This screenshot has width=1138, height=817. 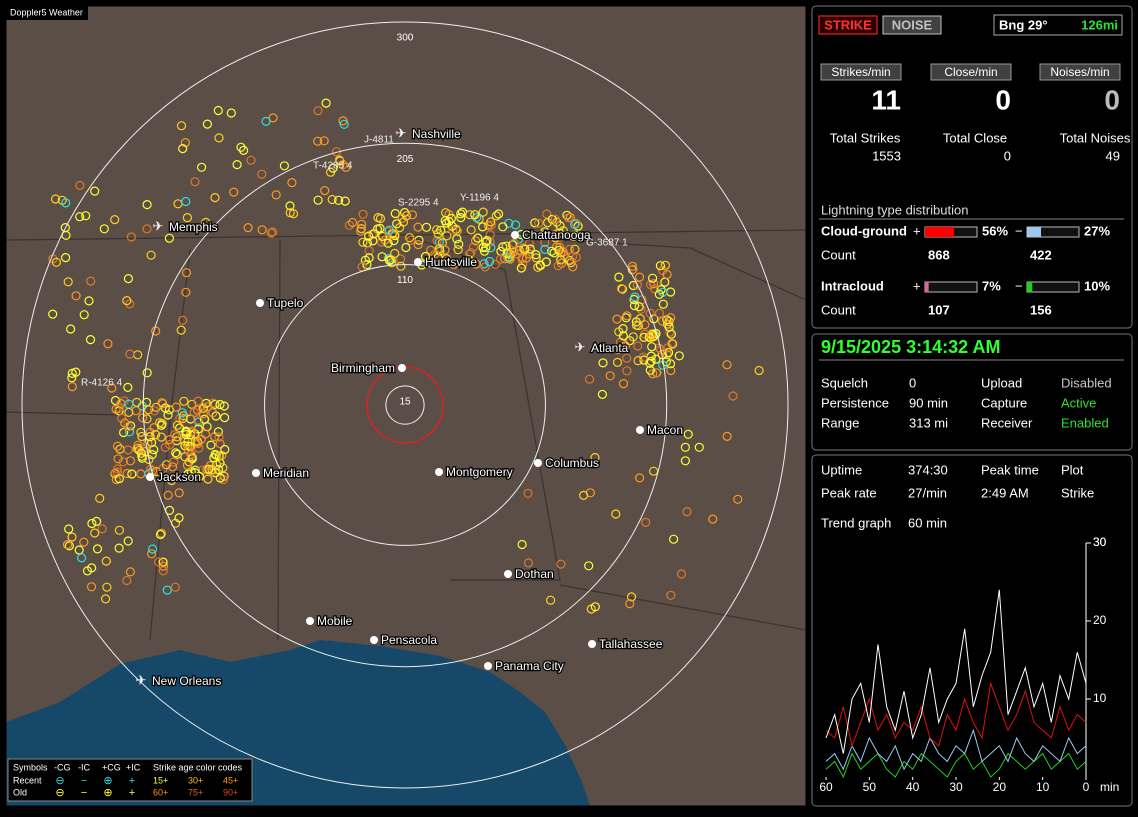 I want to click on stat-label: Plot, so click(x=1072, y=469).